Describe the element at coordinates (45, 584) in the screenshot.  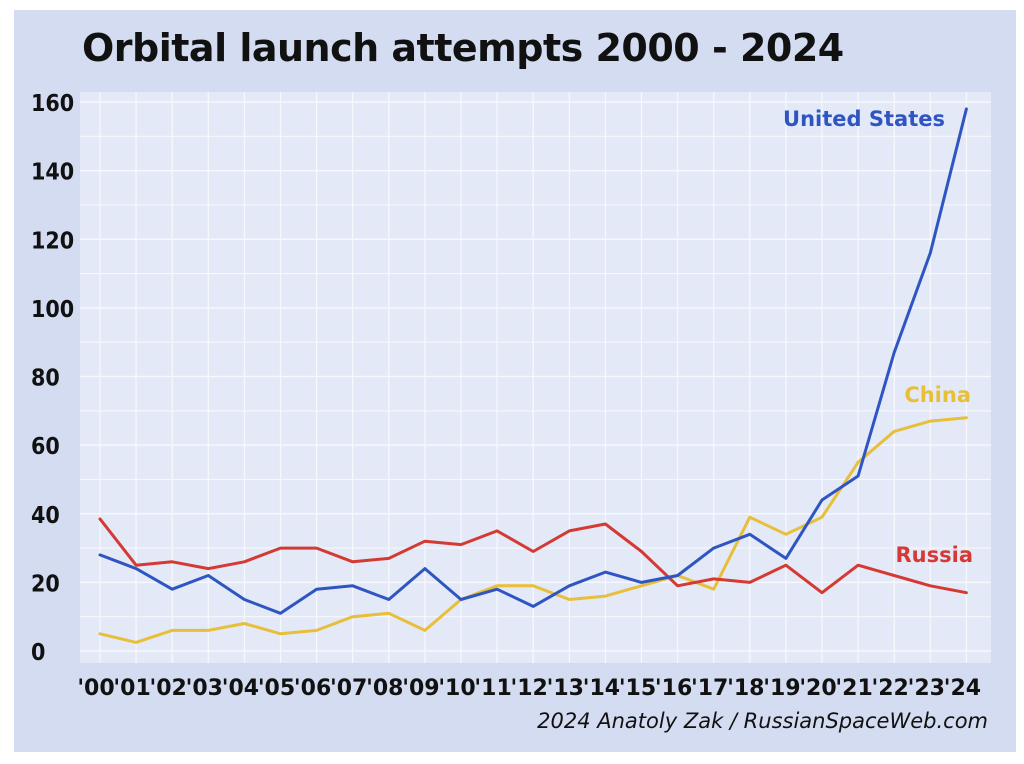
I see `y-tick-label: 20` at that location.